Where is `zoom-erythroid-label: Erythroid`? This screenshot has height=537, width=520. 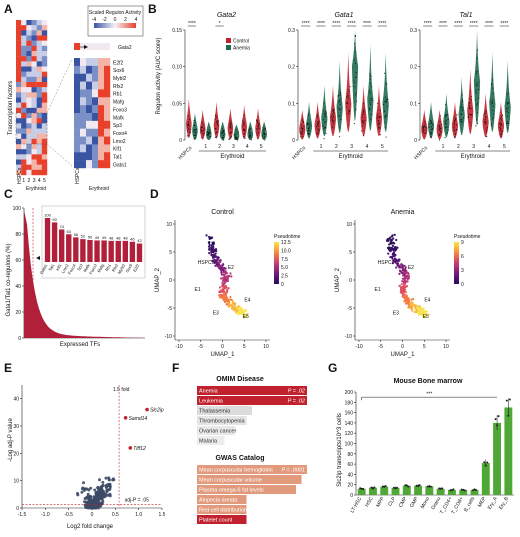
zoom-erythroid-label: Erythroid is located at coordinates (99, 189).